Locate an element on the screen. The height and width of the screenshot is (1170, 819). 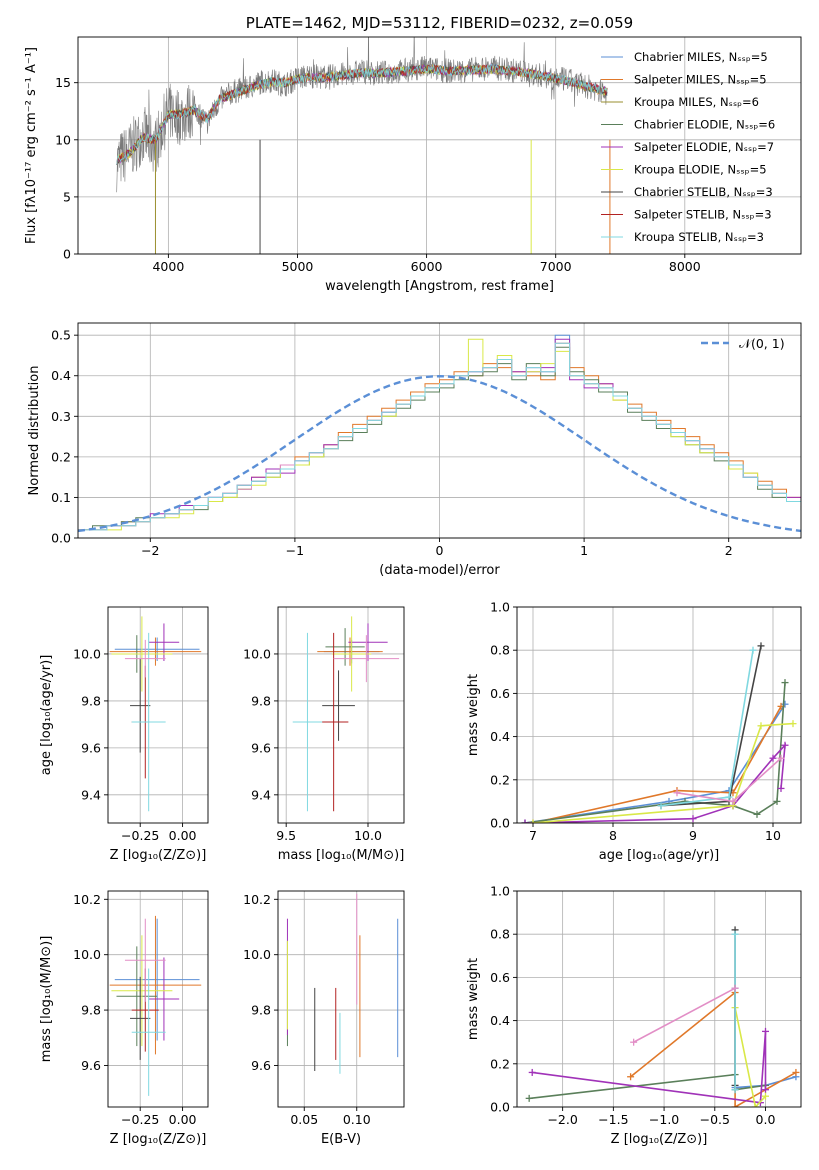
tick-label-y: 0.3 is located at coordinates (61, 416).